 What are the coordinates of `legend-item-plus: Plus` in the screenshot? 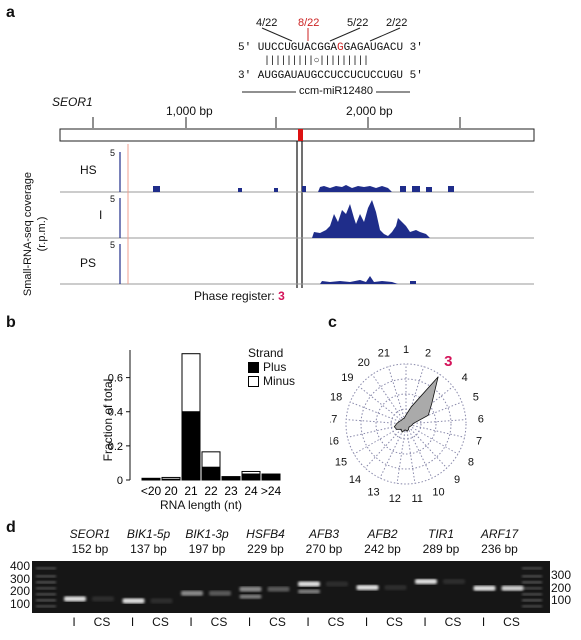 It's located at (271, 367).